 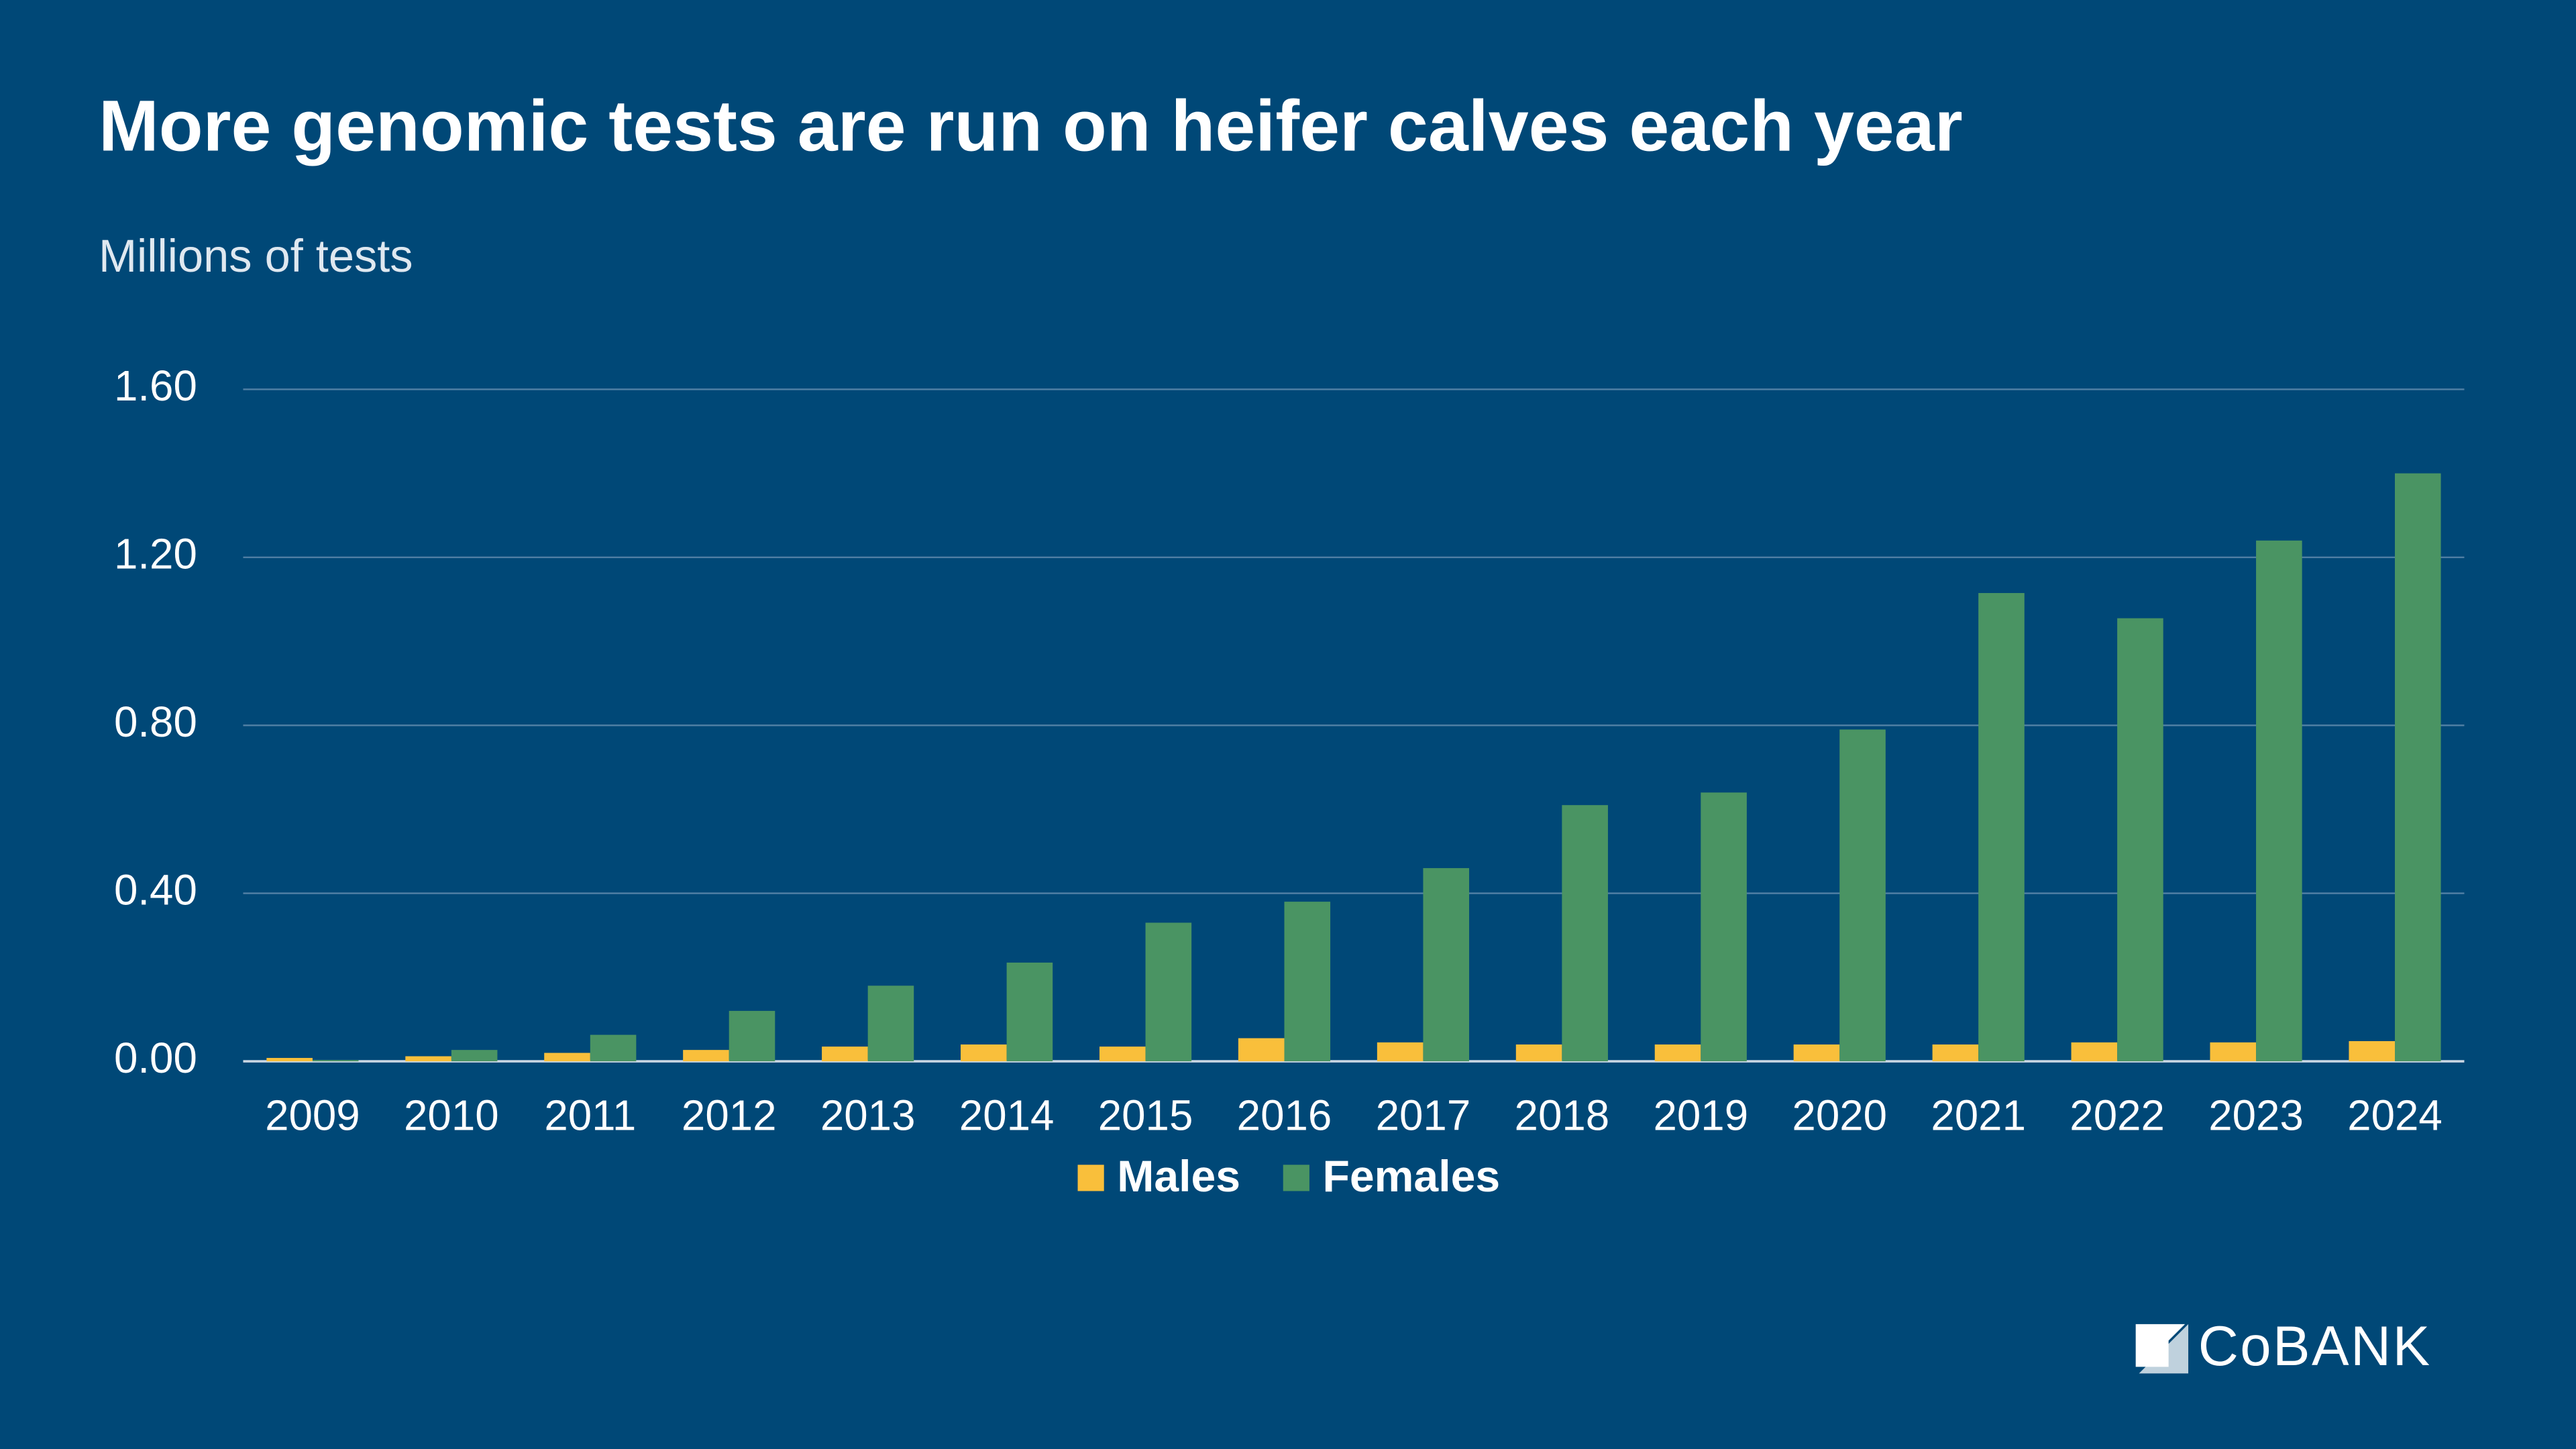 I want to click on y-tick-label: 0.40, so click(x=155, y=890).